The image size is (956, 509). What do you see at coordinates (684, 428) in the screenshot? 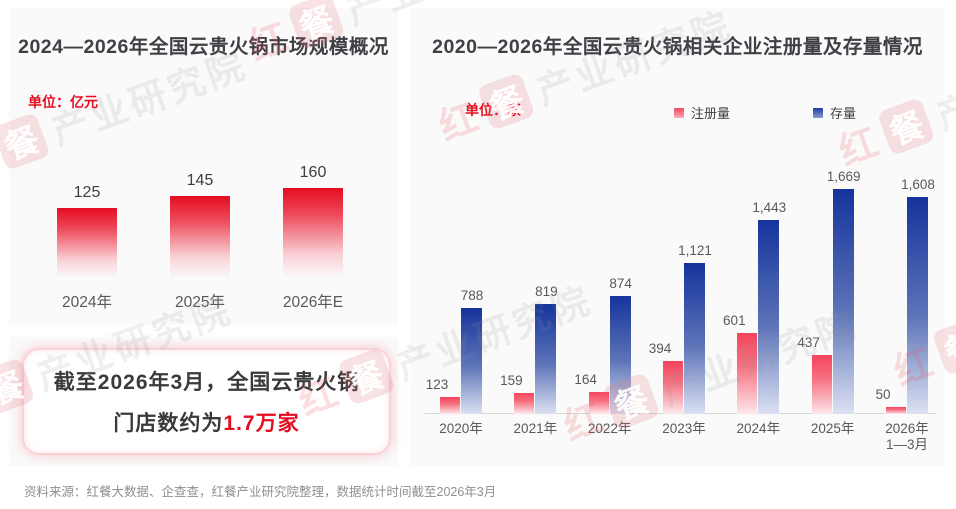
I see `year-category-label: 2023年` at bounding box center [684, 428].